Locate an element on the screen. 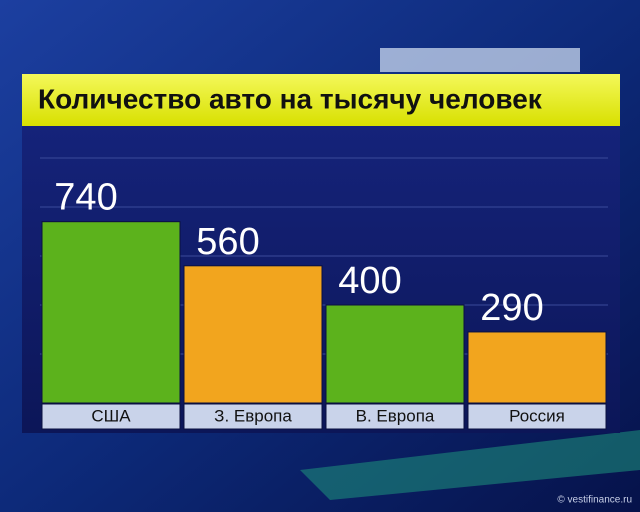 This screenshot has height=512, width=640. value-label: 560 is located at coordinates (227, 242).